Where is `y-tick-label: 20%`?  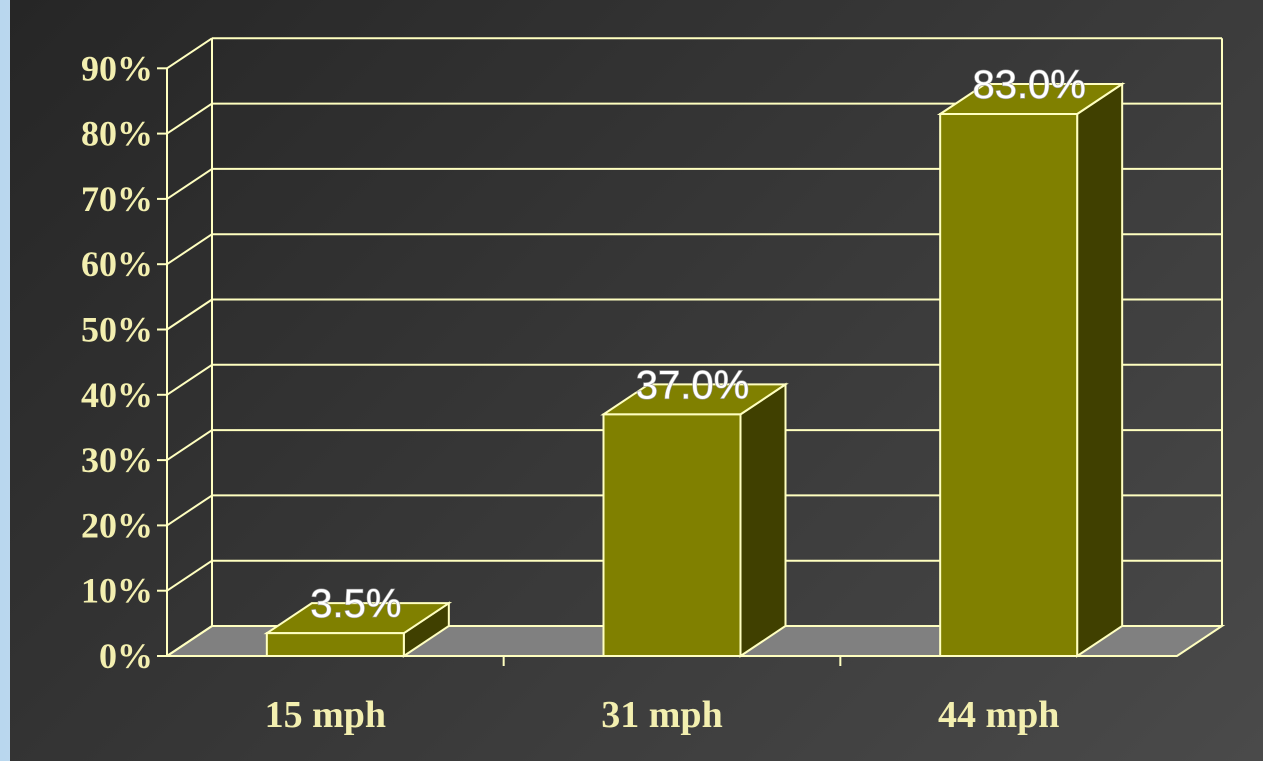
y-tick-label: 20% is located at coordinates (117, 525).